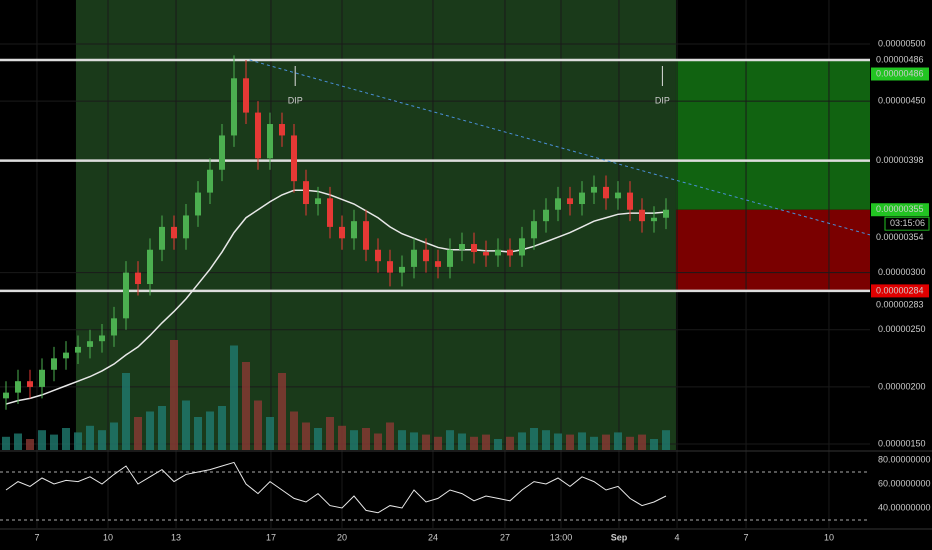 Image resolution: width=932 pixels, height=550 pixels. I want to click on y-tick-label: 0.00000450, so click(902, 101).